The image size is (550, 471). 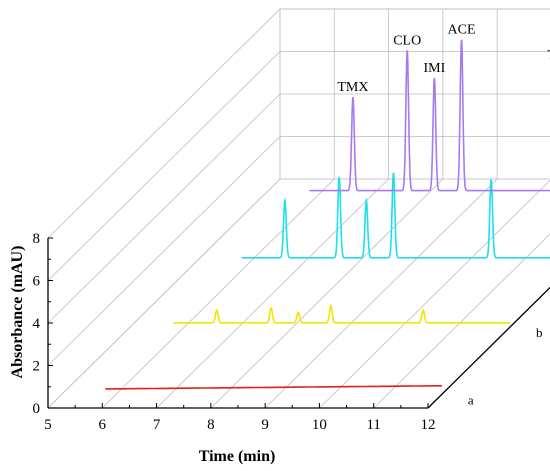 I want to click on trace-label-a: a, so click(x=471, y=399).